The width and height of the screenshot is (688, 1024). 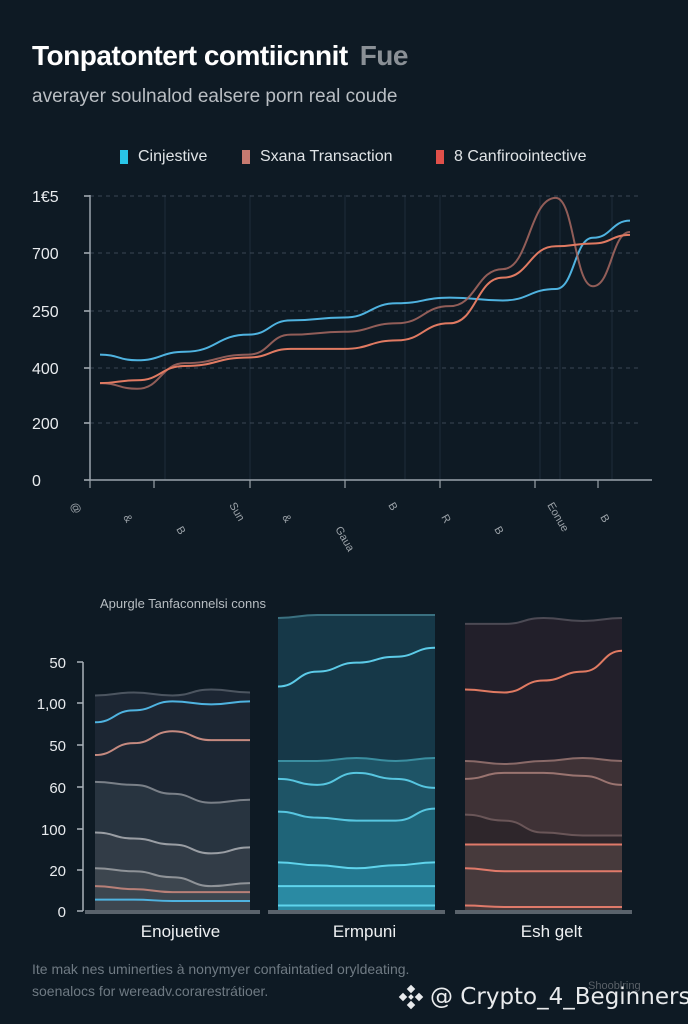 What do you see at coordinates (411, 997) in the screenshot?
I see `binance-logo-icon` at bounding box center [411, 997].